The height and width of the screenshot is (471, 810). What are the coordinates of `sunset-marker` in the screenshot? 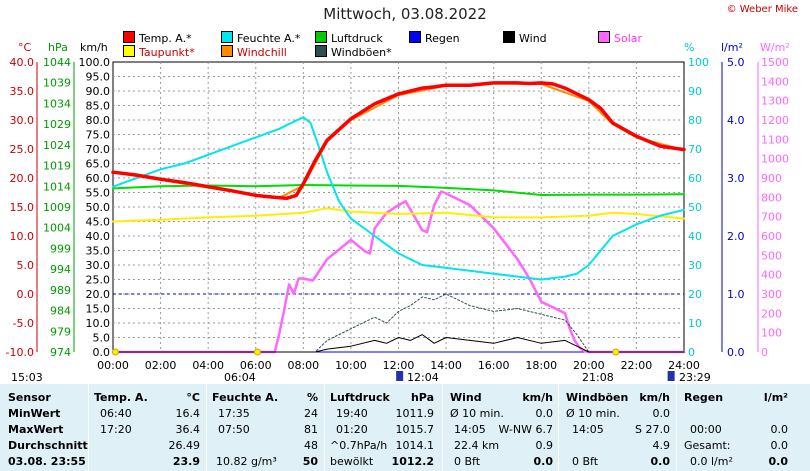 It's located at (616, 352).